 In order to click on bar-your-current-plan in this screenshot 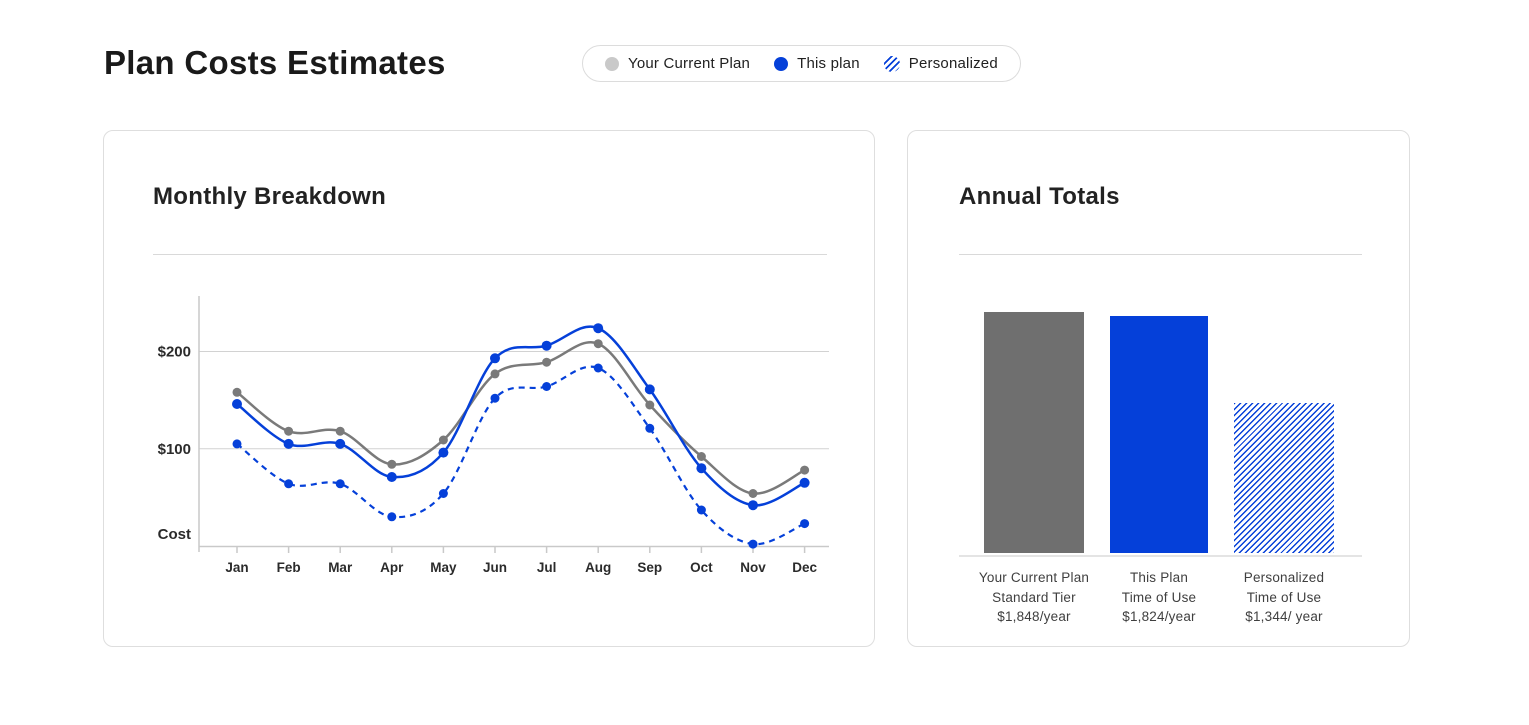, I will do `click(1034, 432)`.